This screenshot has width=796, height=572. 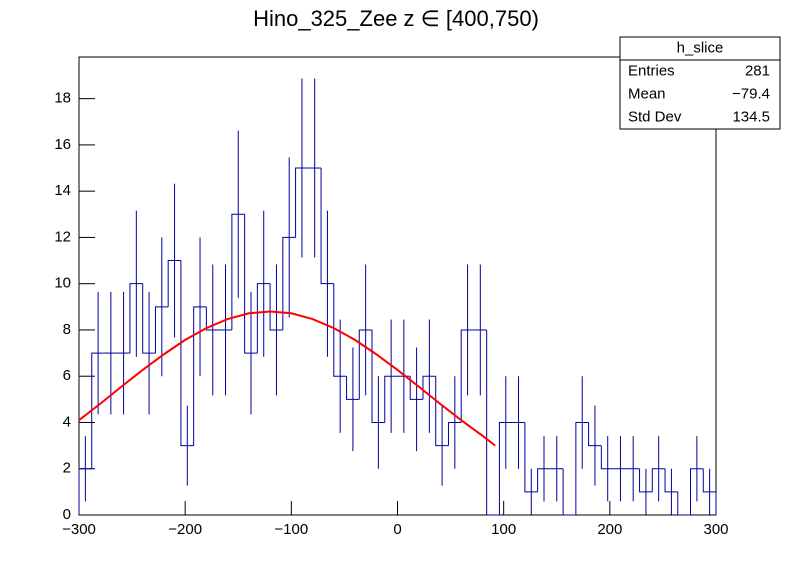 I want to click on stats-box, so click(x=700, y=83).